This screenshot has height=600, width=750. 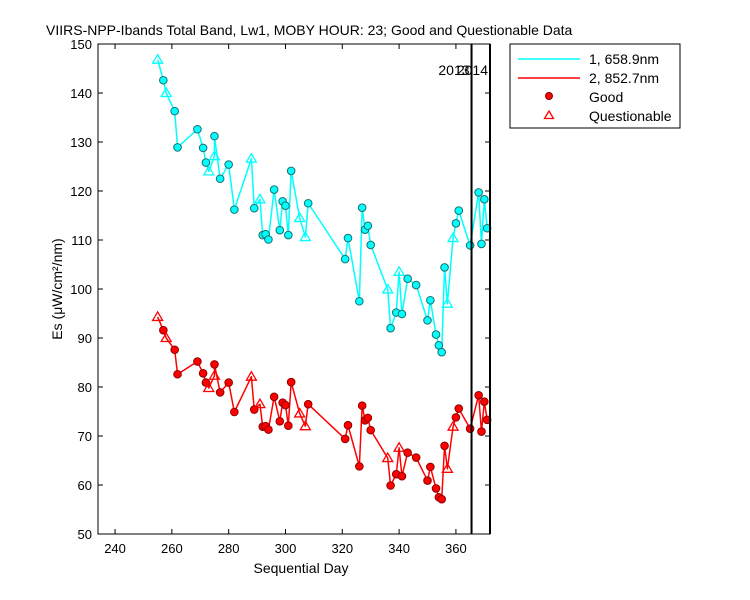 What do you see at coordinates (57, 288) in the screenshot?
I see `y-axis-label: Es (μW/cm²/nm)` at bounding box center [57, 288].